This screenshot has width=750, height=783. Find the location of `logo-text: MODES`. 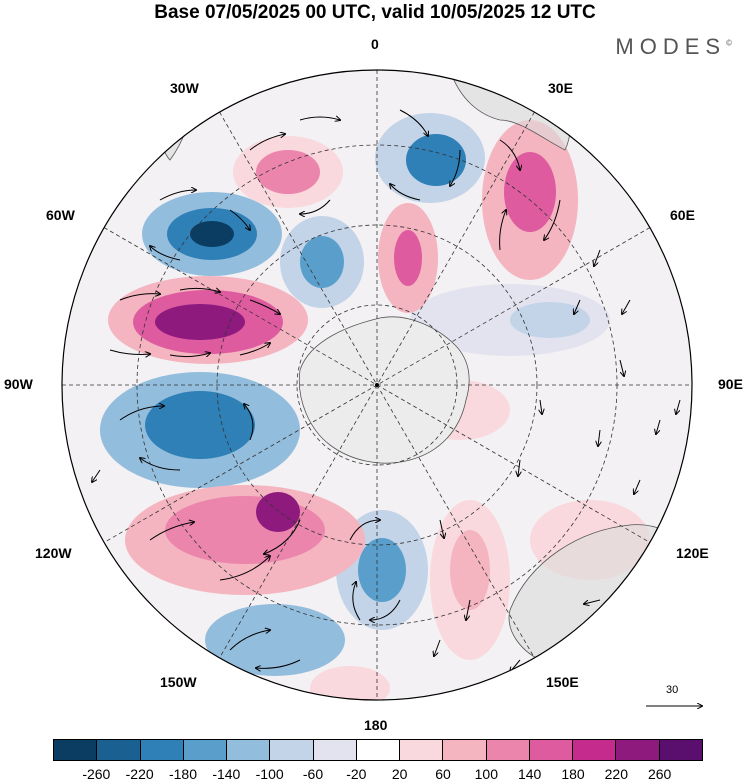

logo-text: MODES is located at coordinates (671, 46).